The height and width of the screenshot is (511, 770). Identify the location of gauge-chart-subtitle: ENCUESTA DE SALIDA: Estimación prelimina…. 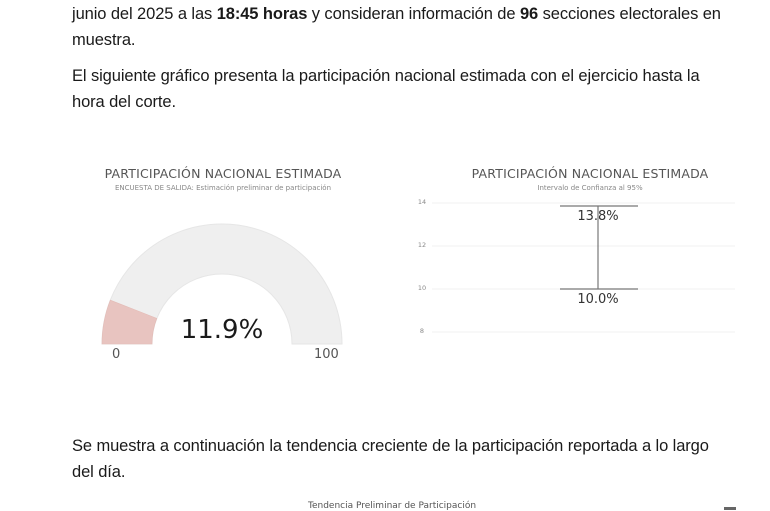
(223, 188).